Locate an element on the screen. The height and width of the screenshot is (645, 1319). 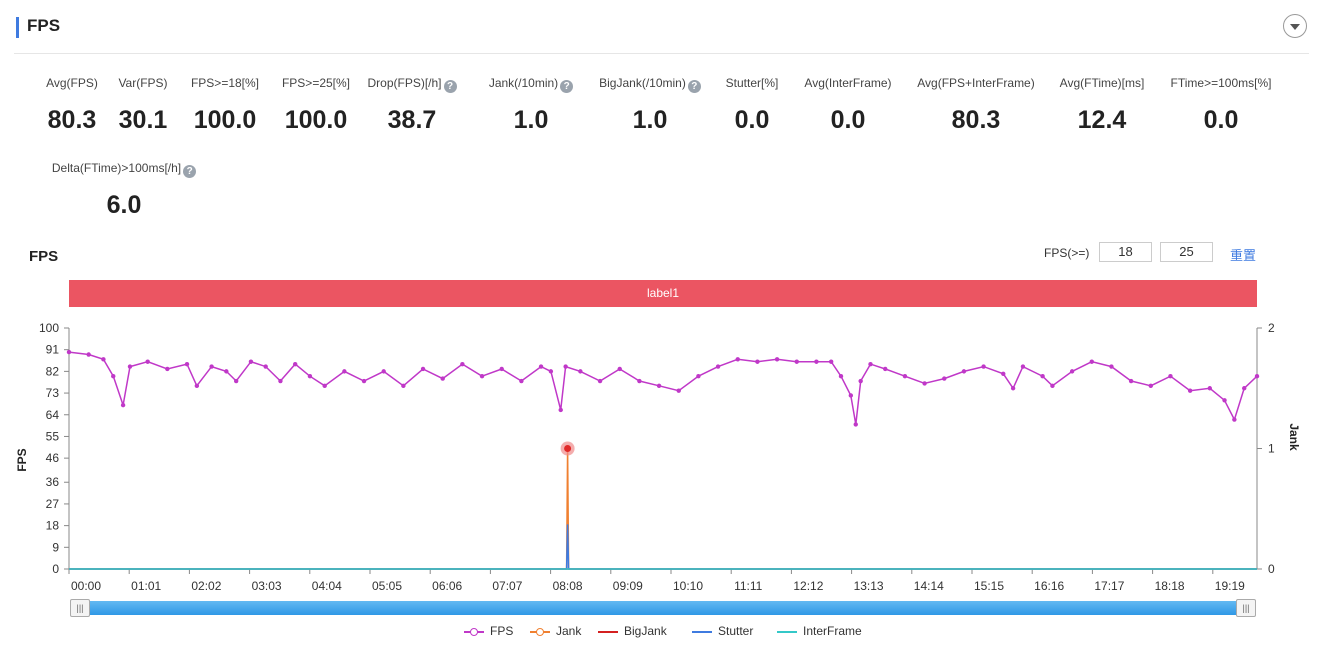
metric-label: Stutter[%] is located at coordinates (752, 83).